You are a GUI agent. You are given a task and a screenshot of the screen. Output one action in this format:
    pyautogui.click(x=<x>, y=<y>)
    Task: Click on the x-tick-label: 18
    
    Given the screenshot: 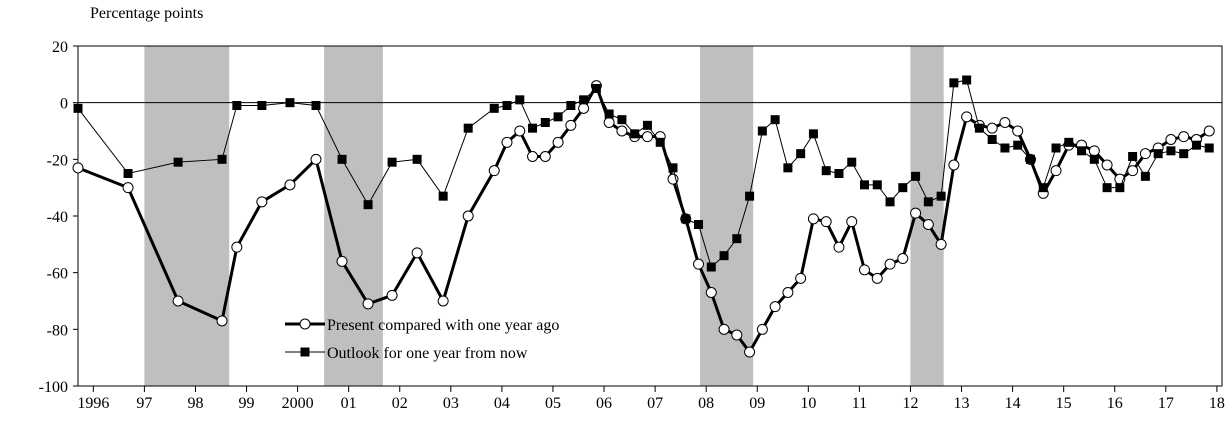 What is the action you would take?
    pyautogui.click(x=1217, y=403)
    